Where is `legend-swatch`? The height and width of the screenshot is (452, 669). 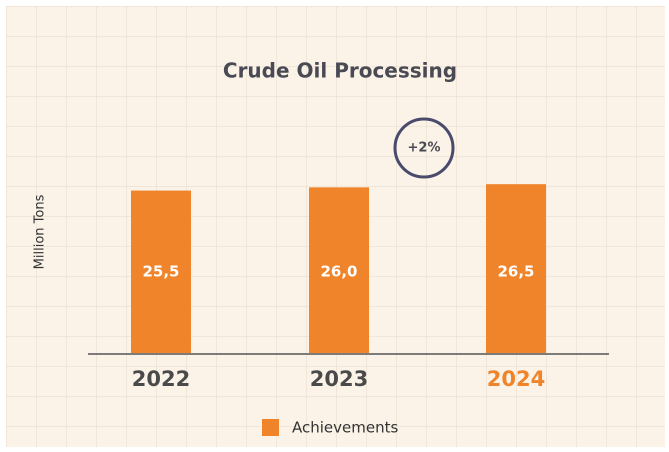 legend-swatch is located at coordinates (270, 427).